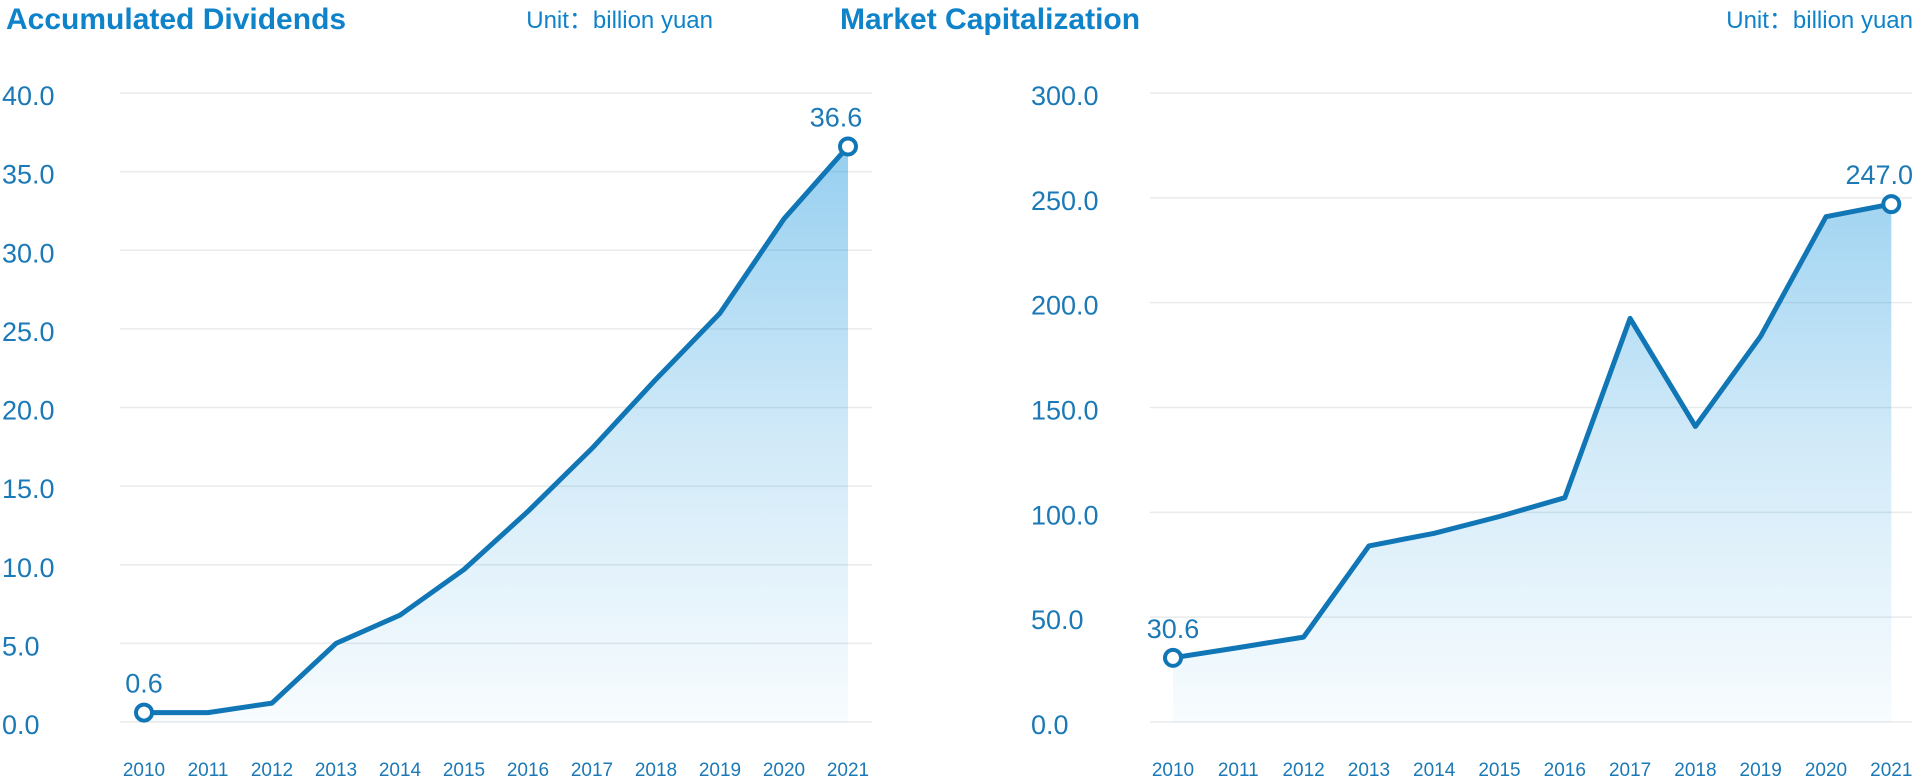  Describe the element at coordinates (1065, 411) in the screenshot. I see `y-axis-label: 150.0` at that location.